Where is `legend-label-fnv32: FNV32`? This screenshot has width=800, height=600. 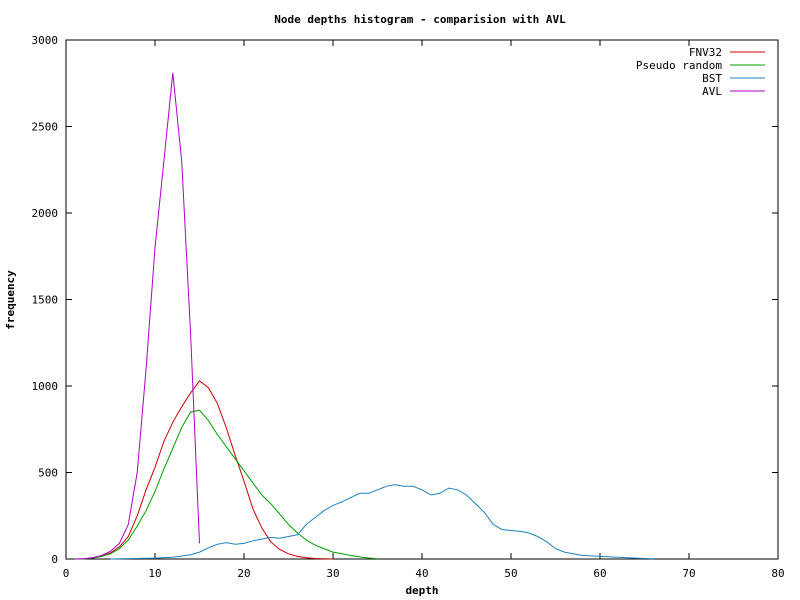
legend-label-fnv32: FNV32 is located at coordinates (705, 52).